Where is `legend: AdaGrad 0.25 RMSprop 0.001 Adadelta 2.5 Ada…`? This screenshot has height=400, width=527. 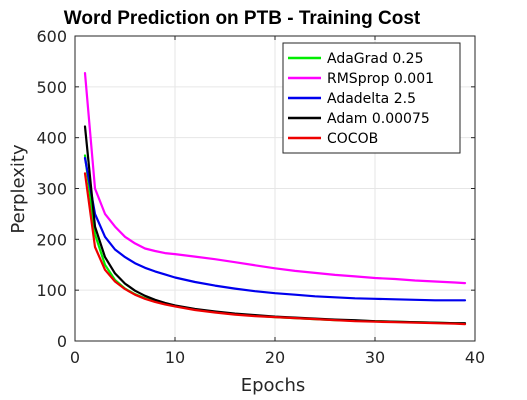 legend: AdaGrad 0.25 RMSprop 0.001 Adadelta 2.5 Ada… is located at coordinates (371, 98).